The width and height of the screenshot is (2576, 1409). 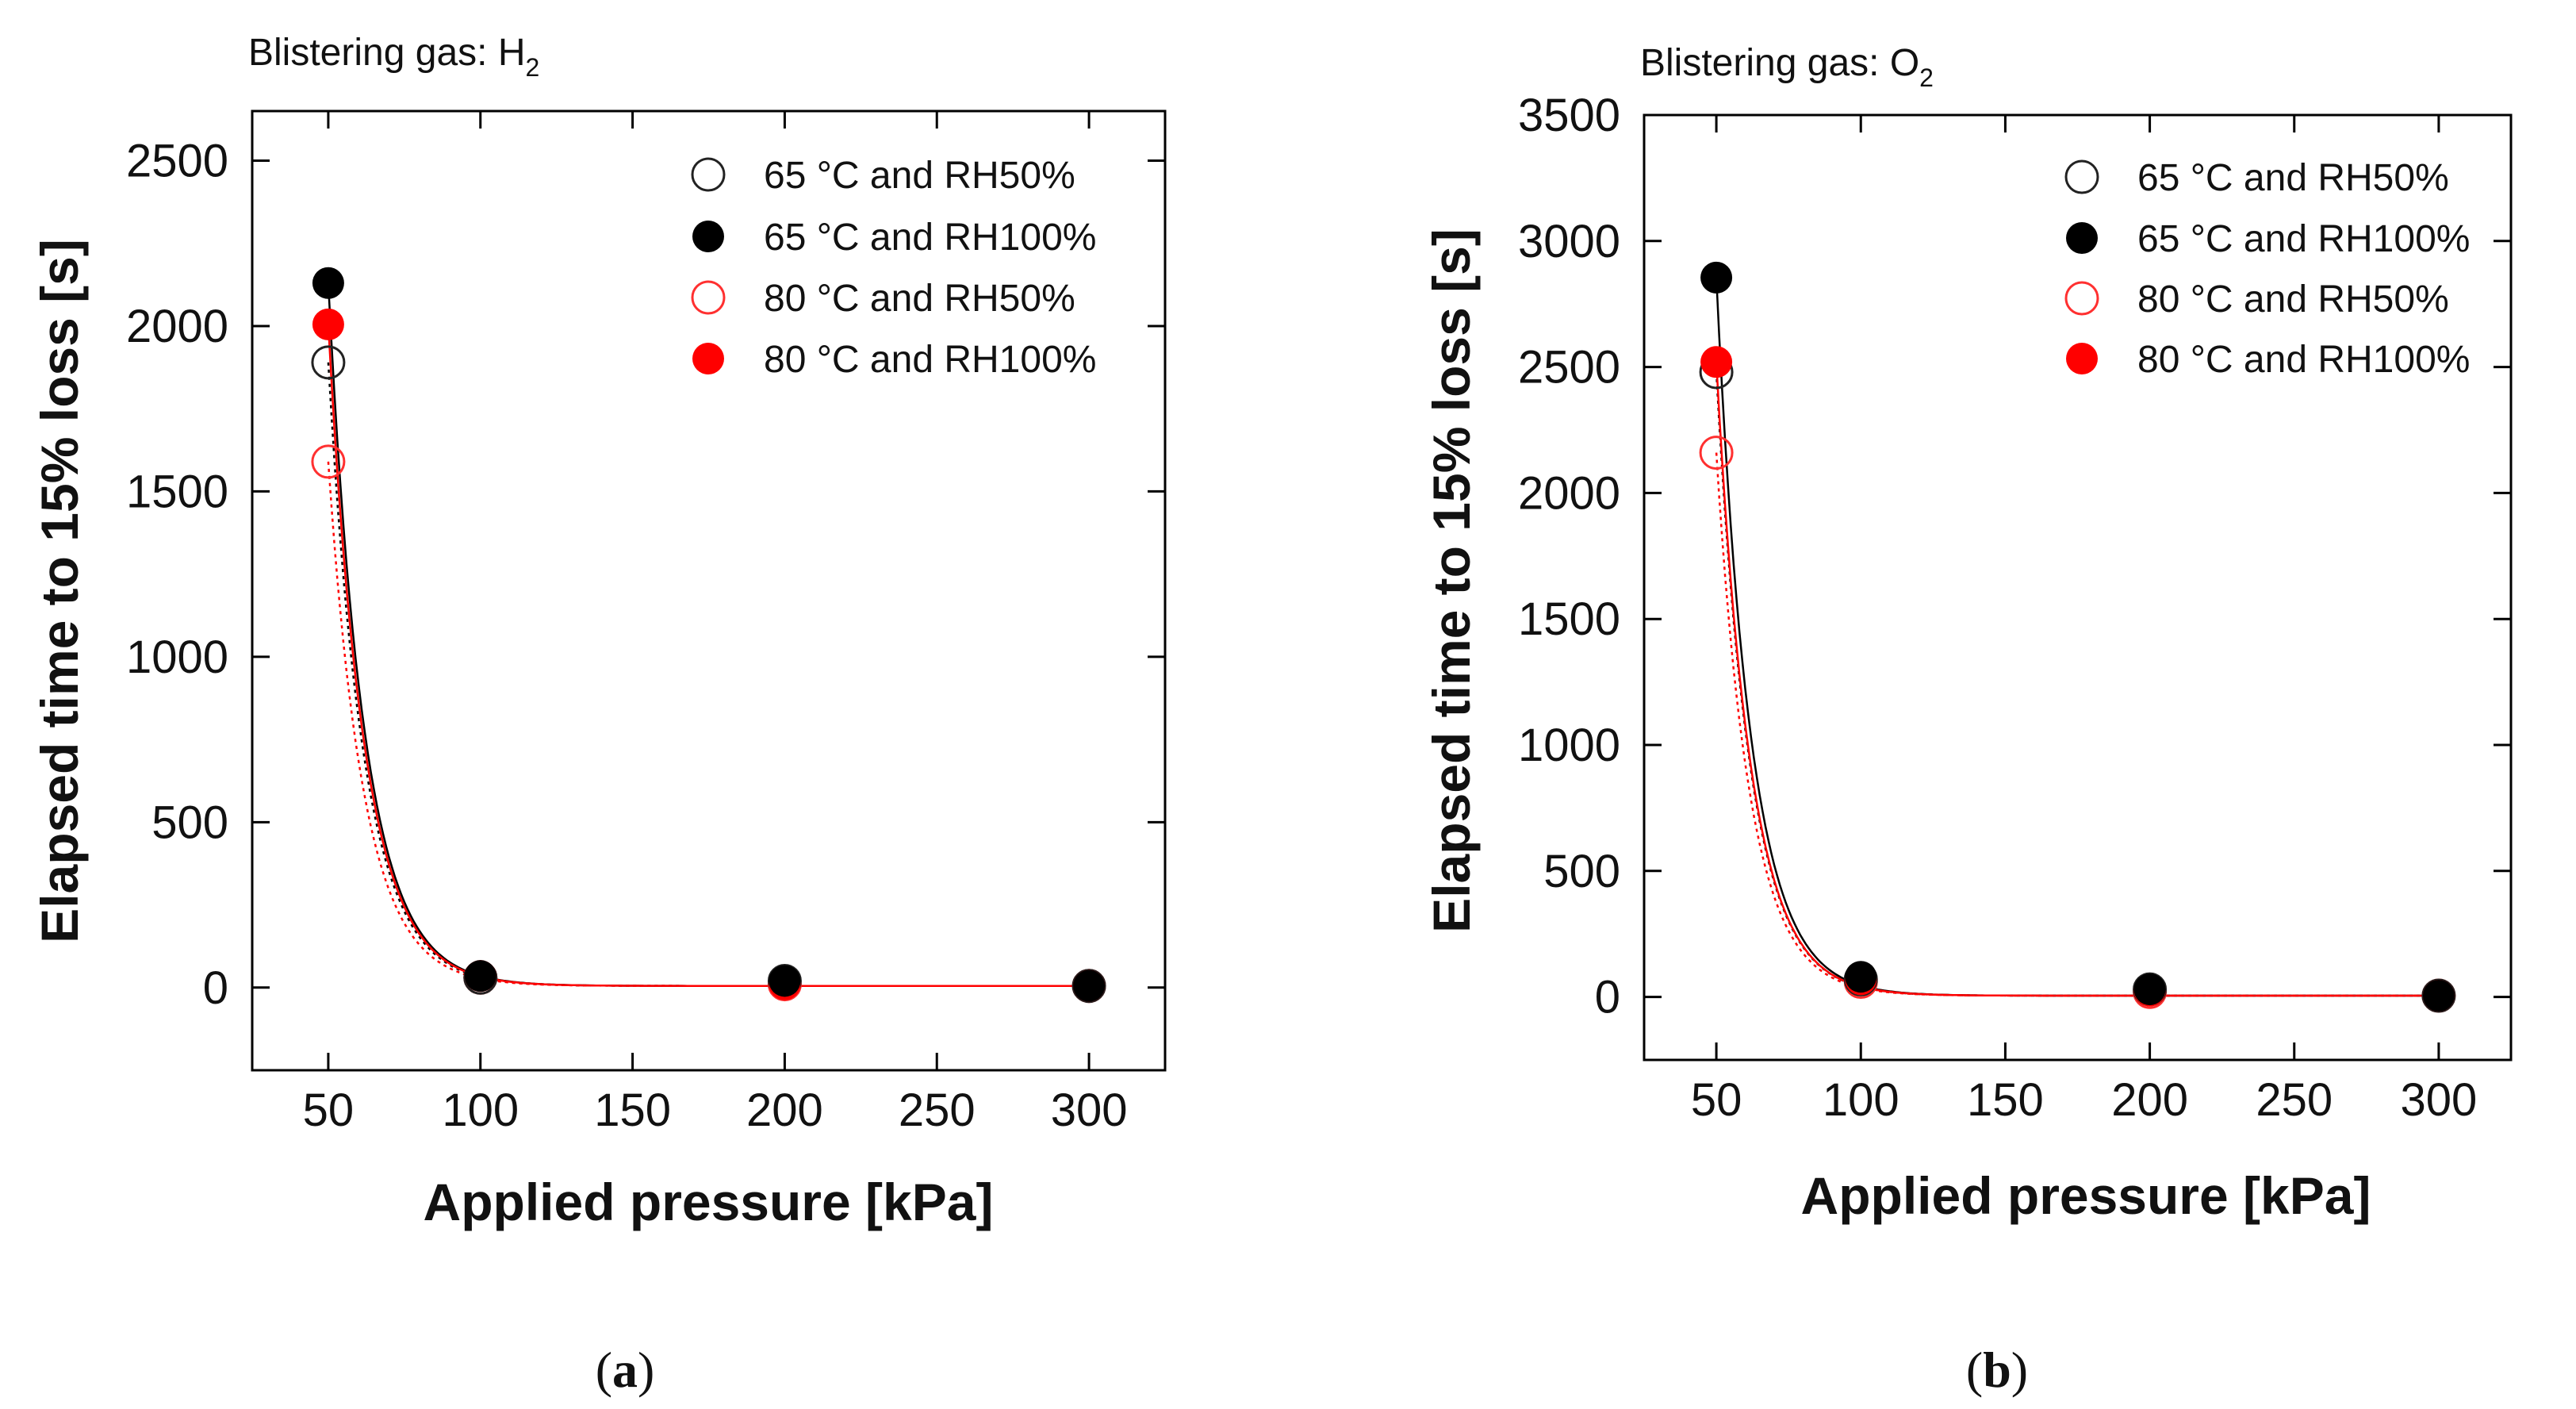 I want to click on y-tick-label-b-0: 0, so click(x=1607, y=997).